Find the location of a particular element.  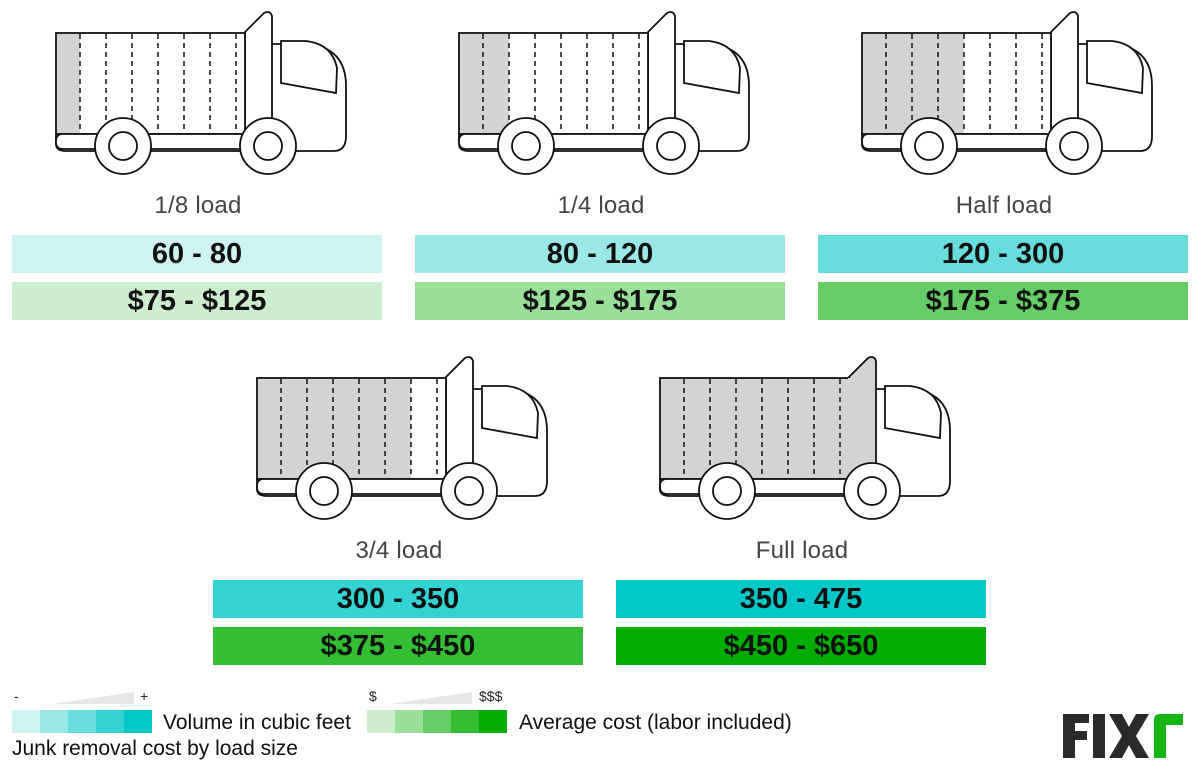

volume-swatches is located at coordinates (82, 721).